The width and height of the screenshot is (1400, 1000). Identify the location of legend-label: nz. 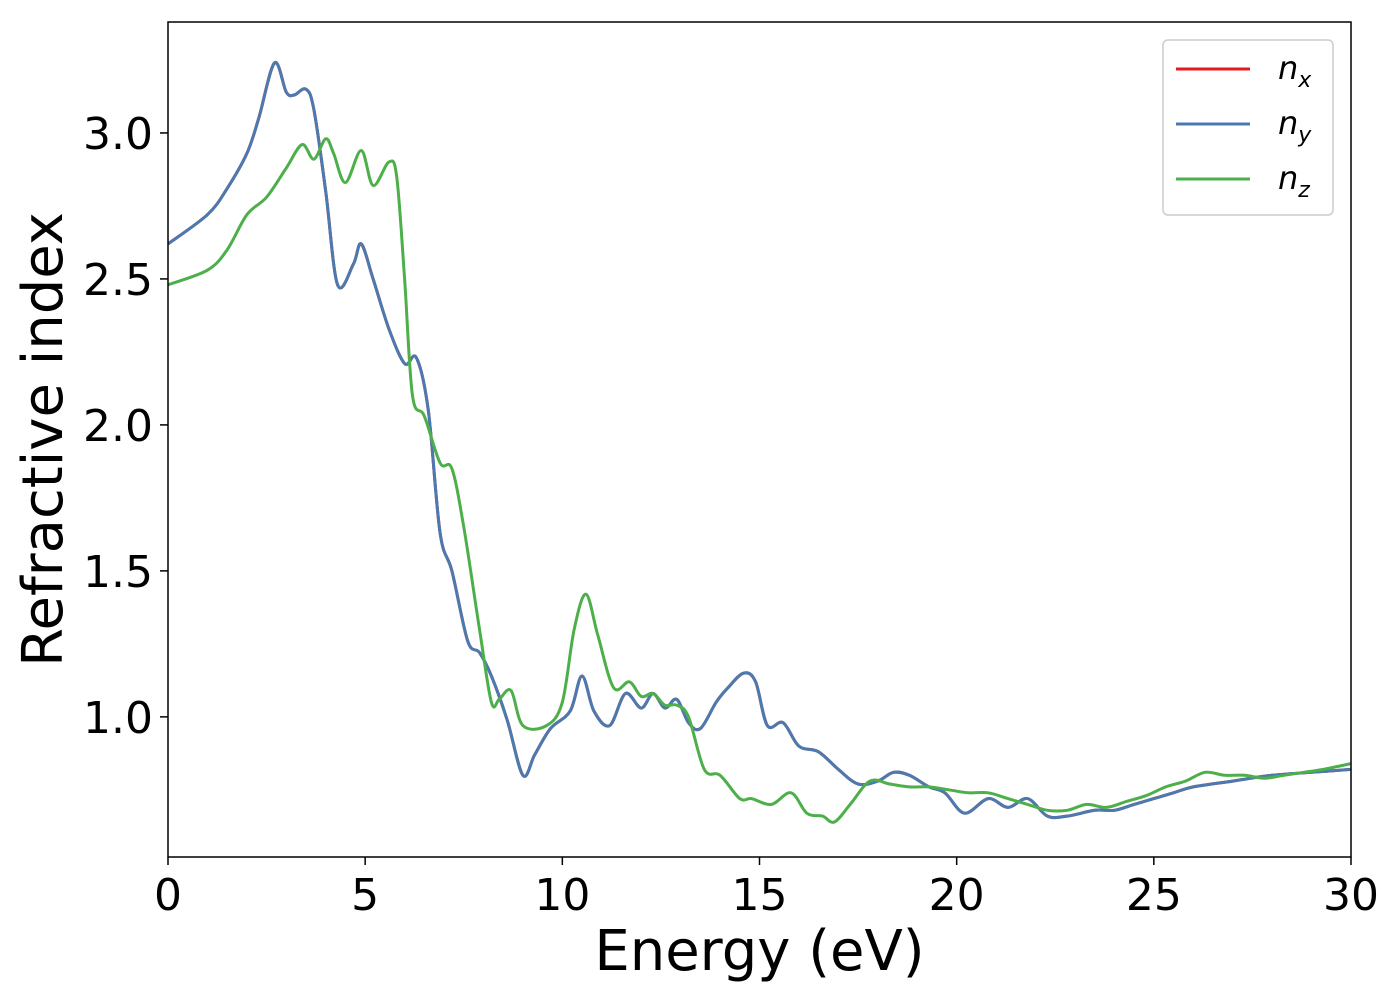
(1294, 181).